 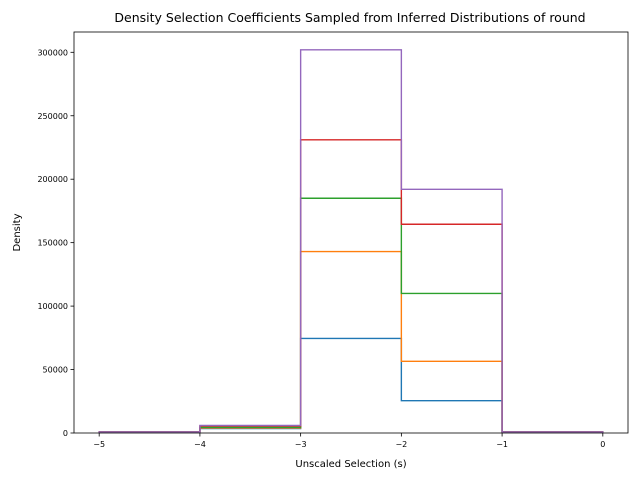 I want to click on x-tick-label: −1, so click(x=502, y=444).